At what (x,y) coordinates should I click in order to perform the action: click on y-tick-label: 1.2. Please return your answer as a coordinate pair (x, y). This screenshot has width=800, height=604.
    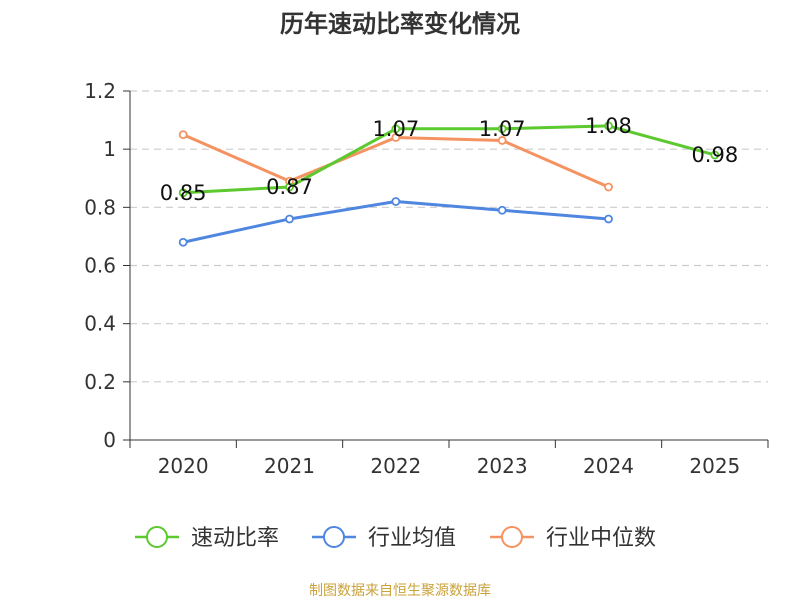
    Looking at the image, I should click on (100, 91).